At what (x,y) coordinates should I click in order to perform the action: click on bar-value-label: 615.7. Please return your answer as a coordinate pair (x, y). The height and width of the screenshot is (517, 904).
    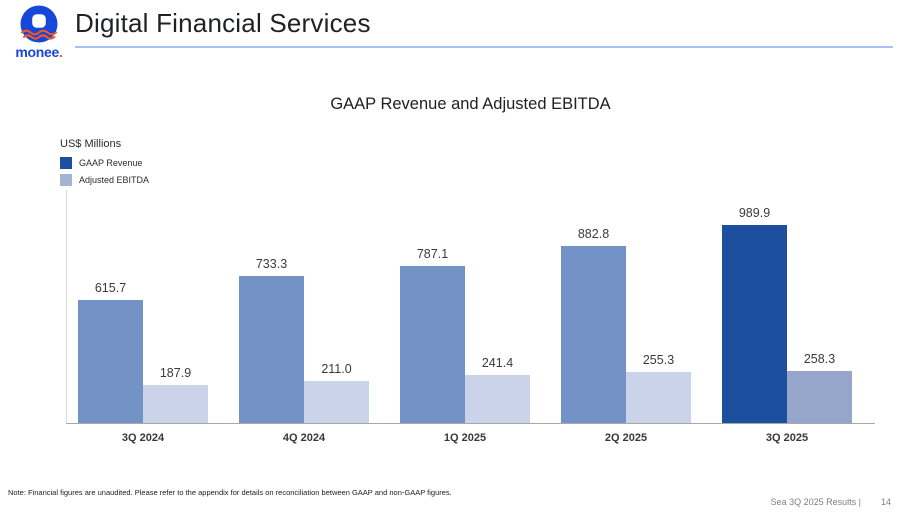
    Looking at the image, I should click on (110, 287).